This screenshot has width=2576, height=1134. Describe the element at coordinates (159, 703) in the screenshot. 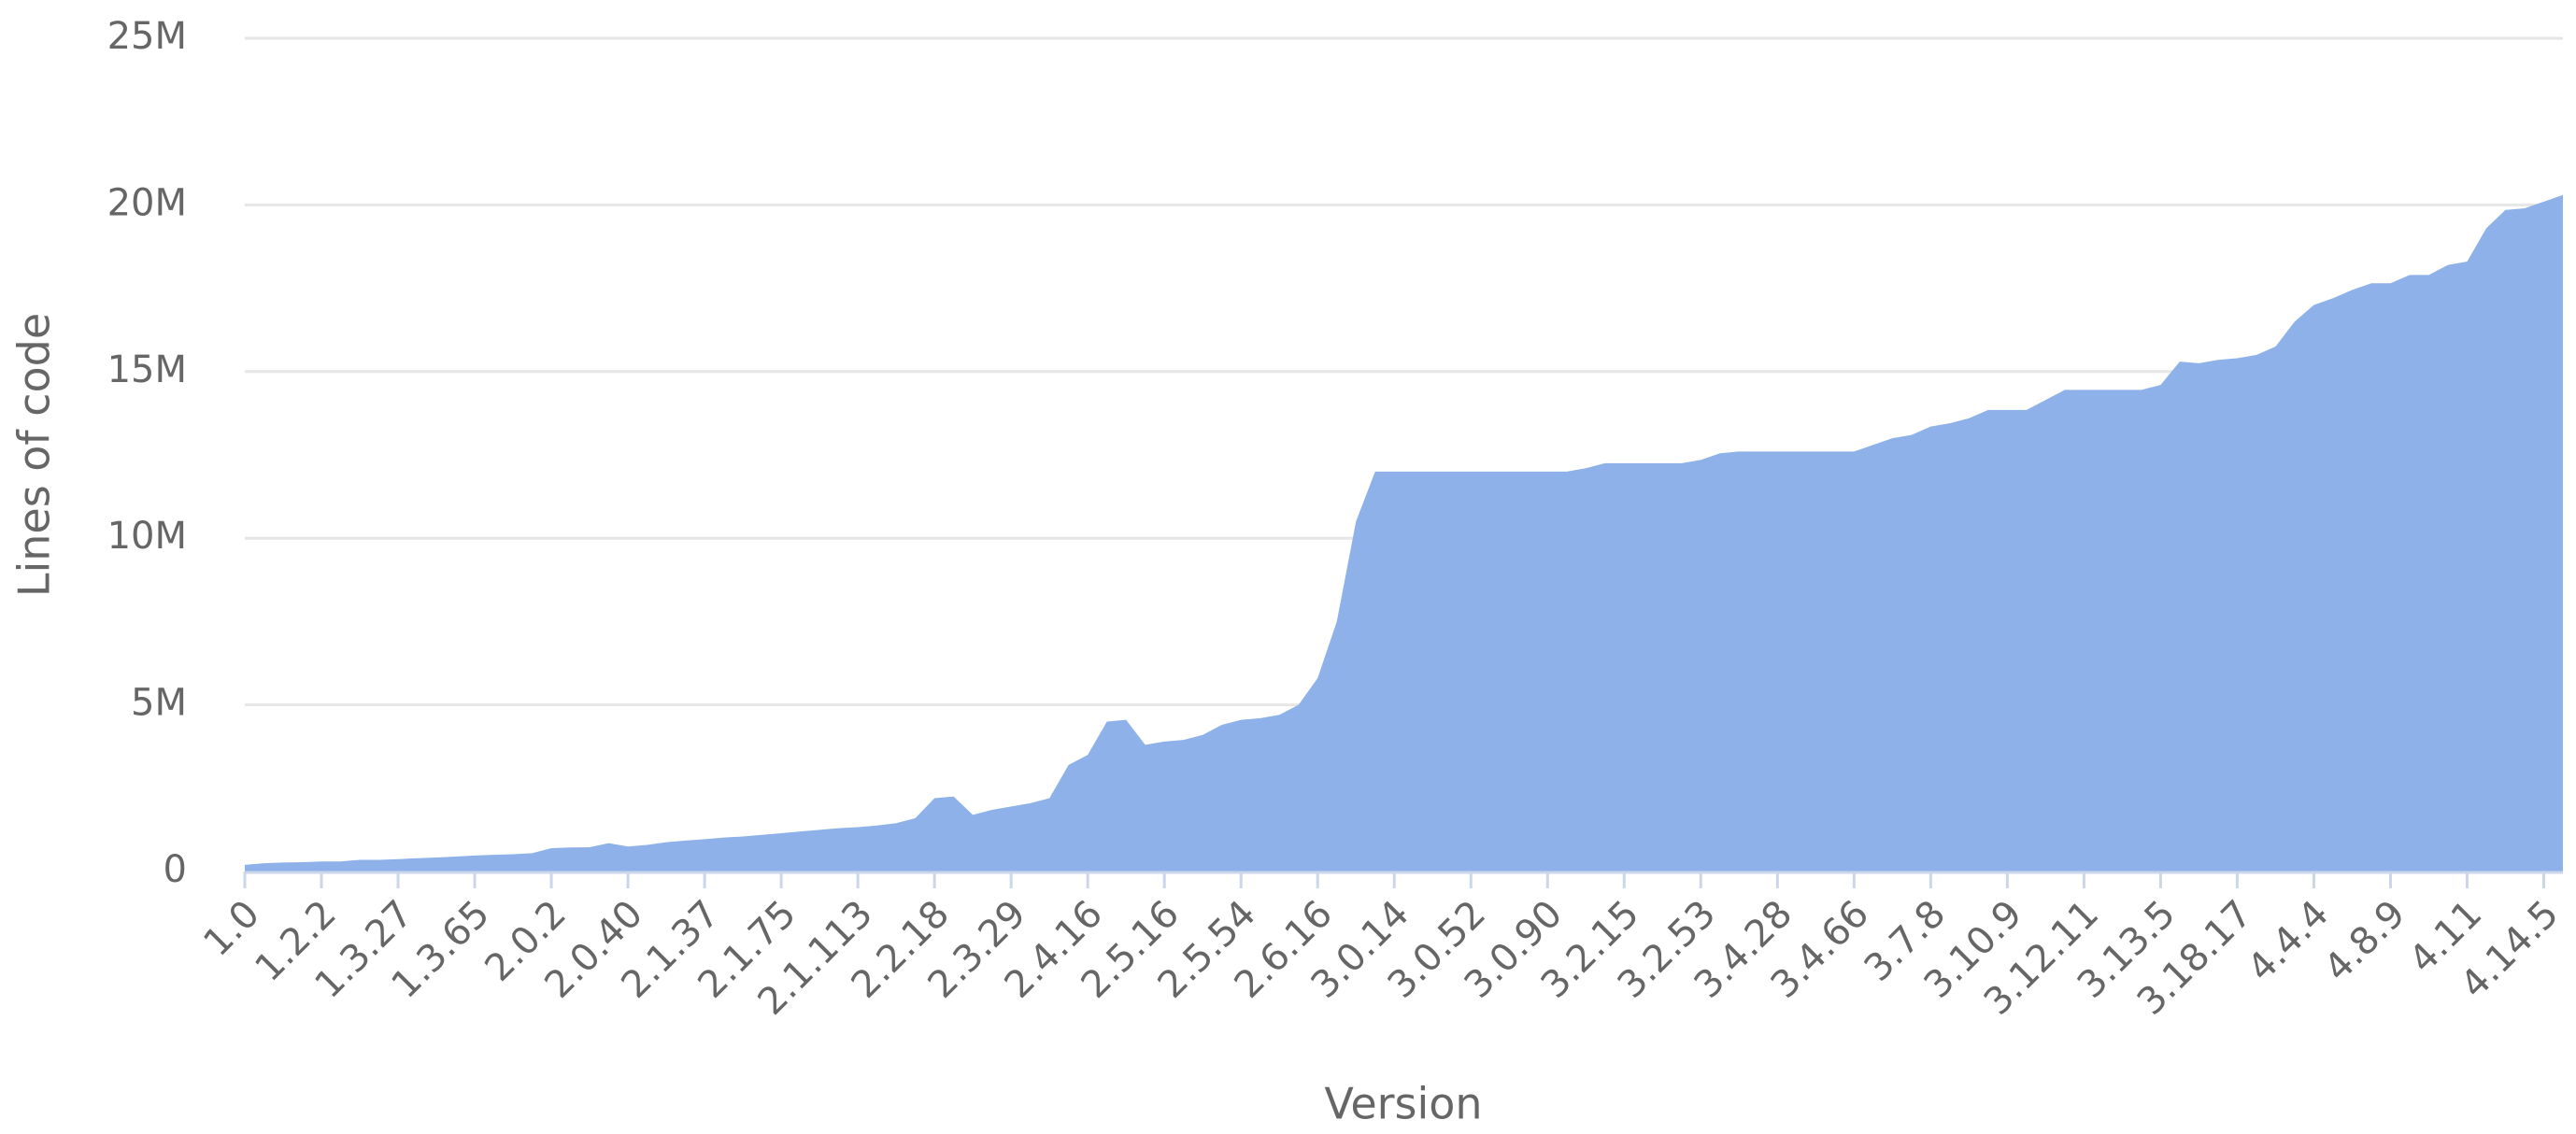

I see `y-tick-label: 5M` at that location.